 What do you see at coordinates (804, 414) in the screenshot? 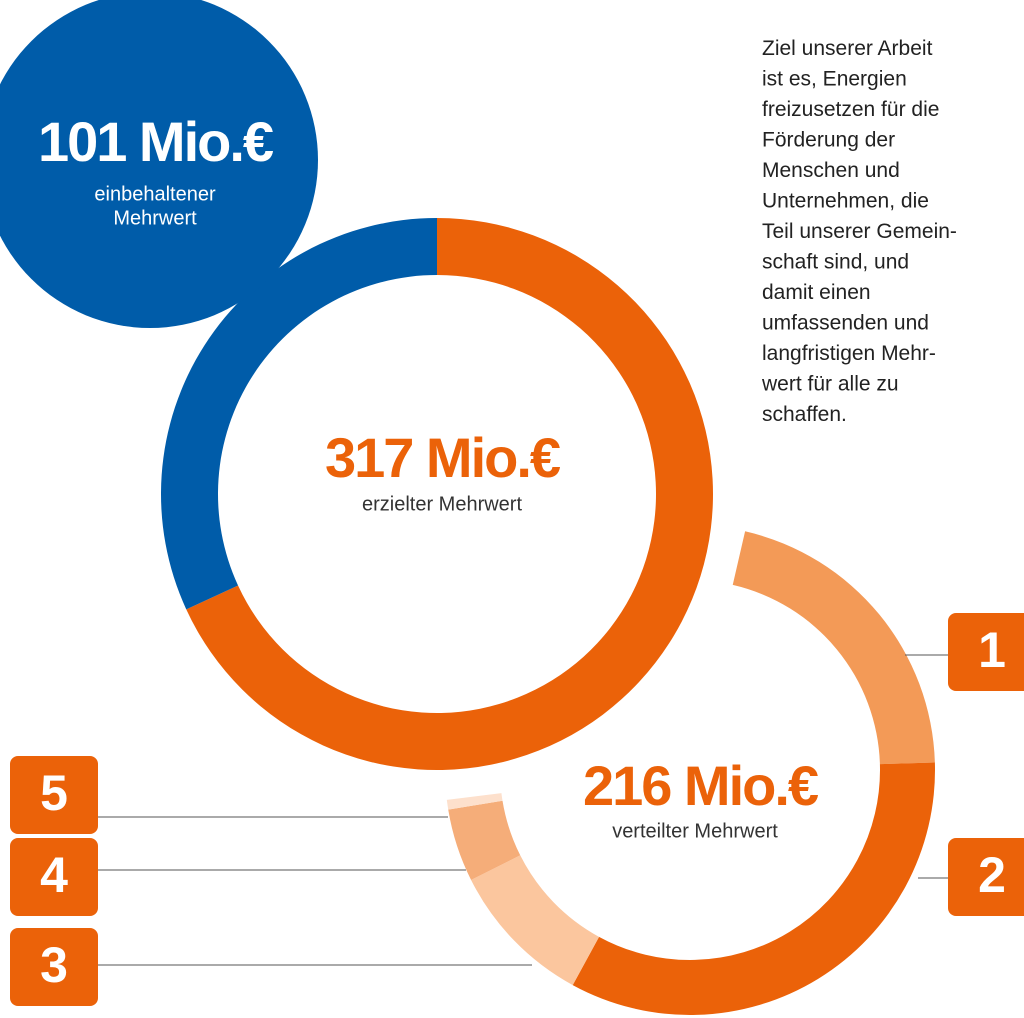
I see `paragraph-line: schaffen.` at bounding box center [804, 414].